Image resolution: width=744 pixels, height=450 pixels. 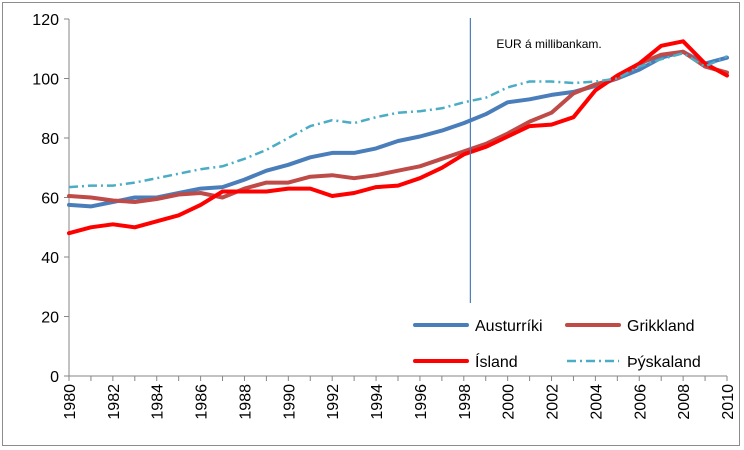 I want to click on x-tick-label: 1980, so click(x=70, y=402).